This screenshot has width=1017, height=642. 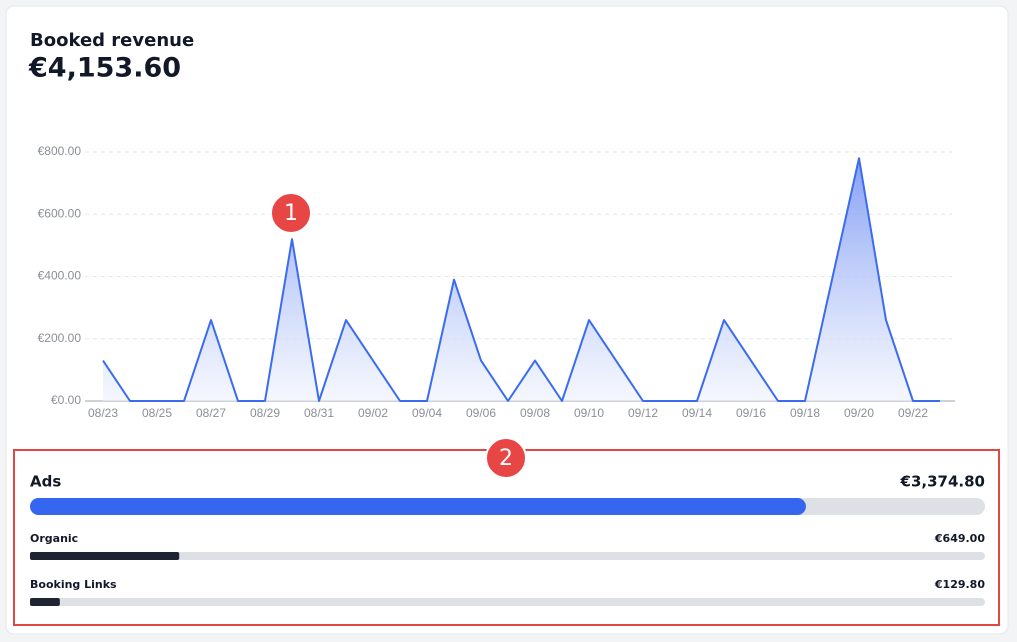 I want to click on x-tick-label: 09/18, so click(x=805, y=413).